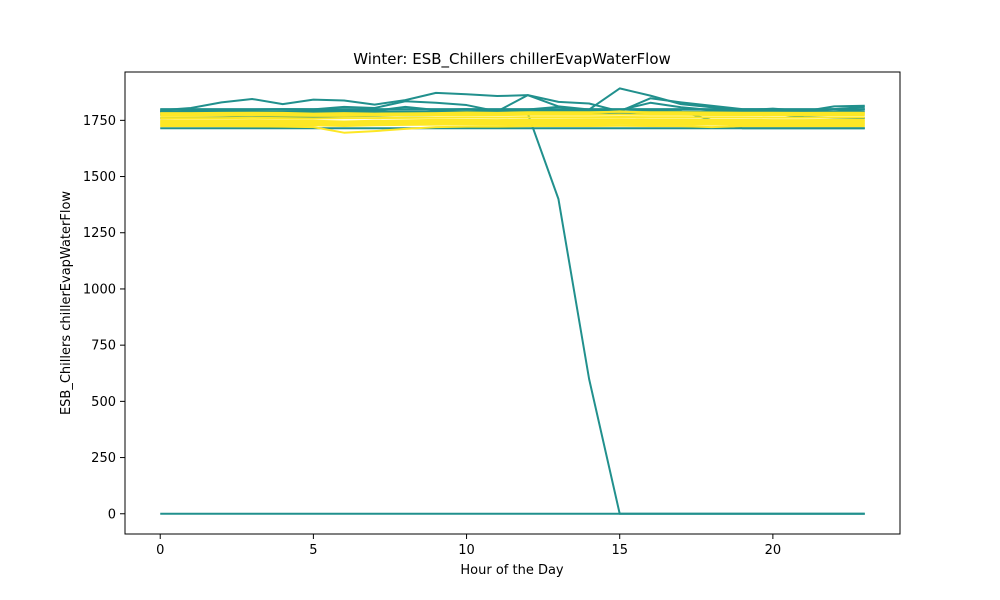 The width and height of the screenshot is (1000, 600). I want to click on y-tick-label: 1000, so click(99, 289).